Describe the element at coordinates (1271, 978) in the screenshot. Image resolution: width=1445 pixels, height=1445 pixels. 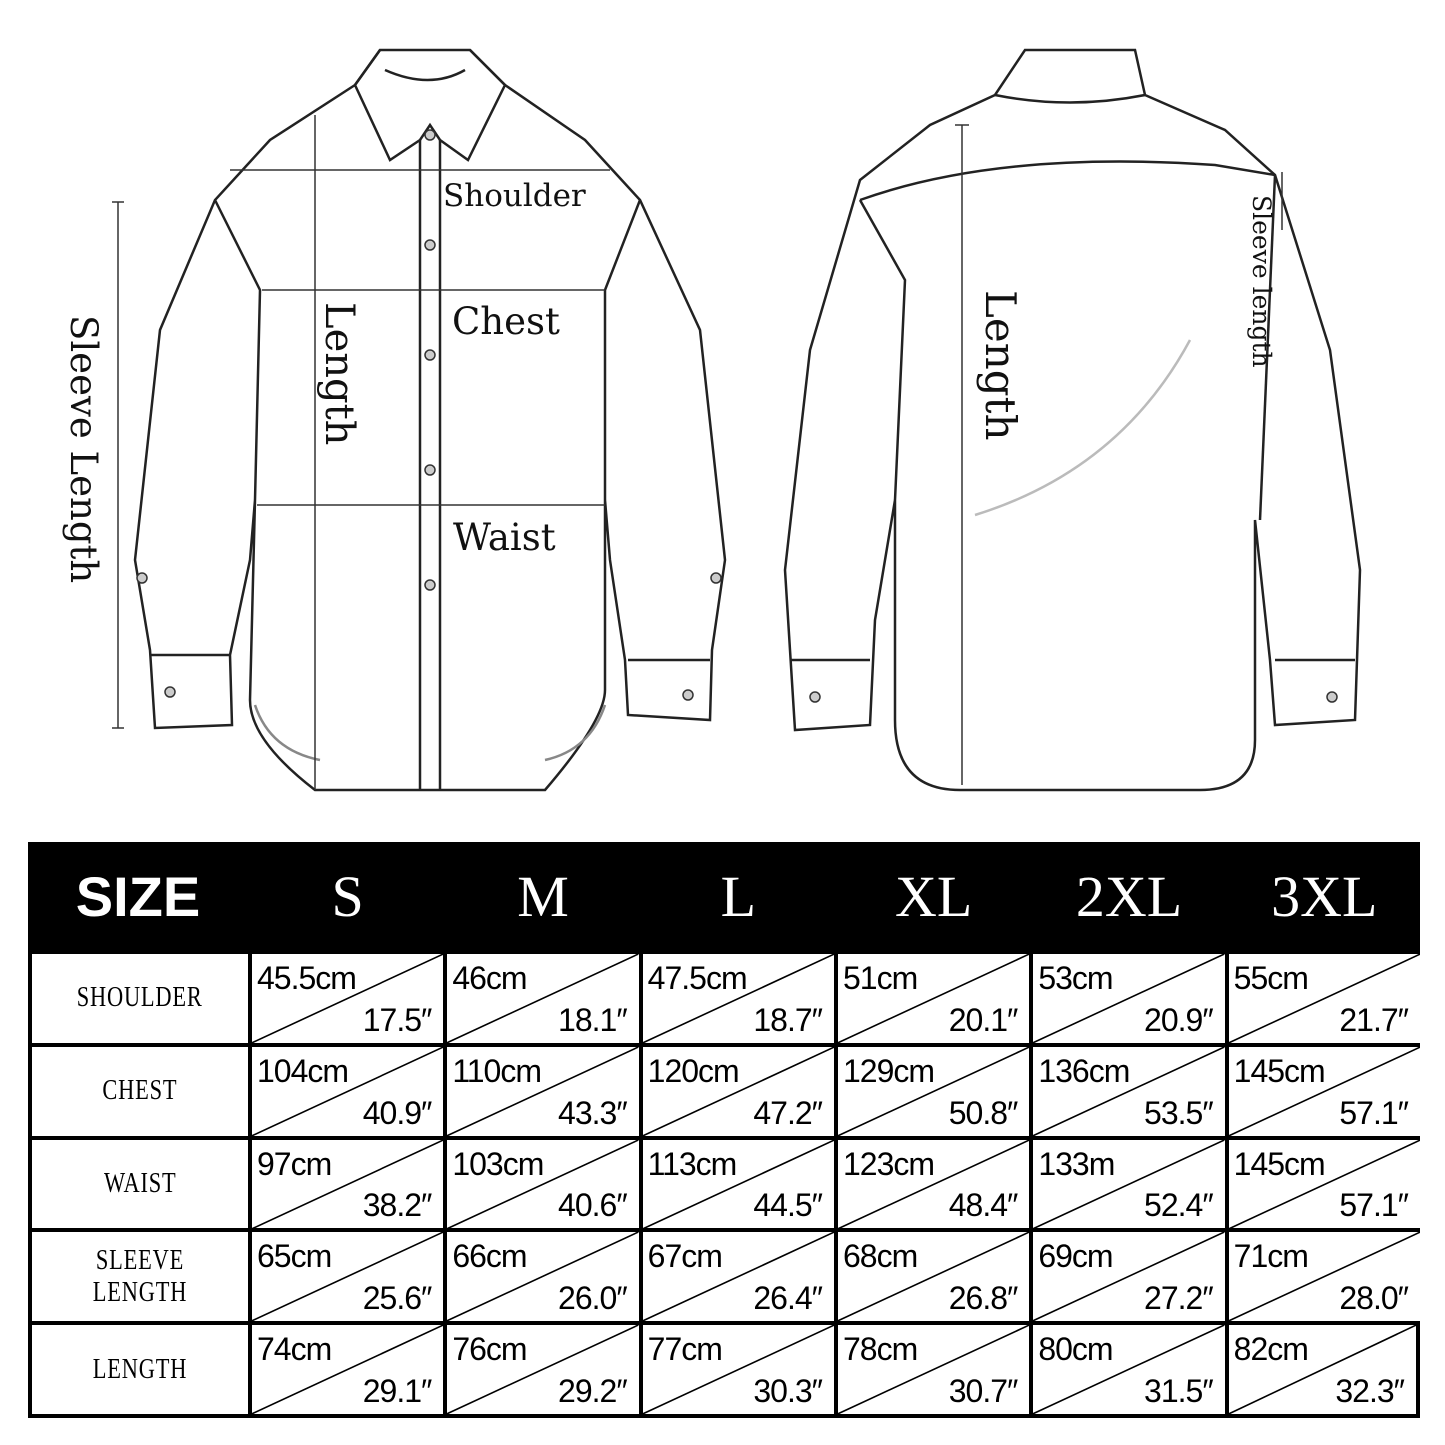
I see `cm-value: 55cm` at that location.